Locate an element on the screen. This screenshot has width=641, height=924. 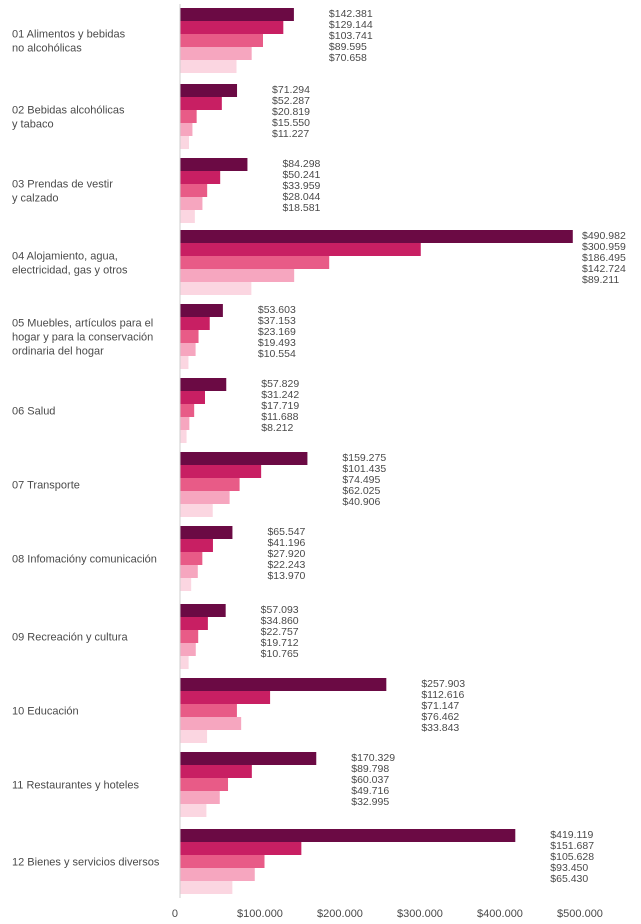
category-label: no alcohólicas is located at coordinates (47, 49).